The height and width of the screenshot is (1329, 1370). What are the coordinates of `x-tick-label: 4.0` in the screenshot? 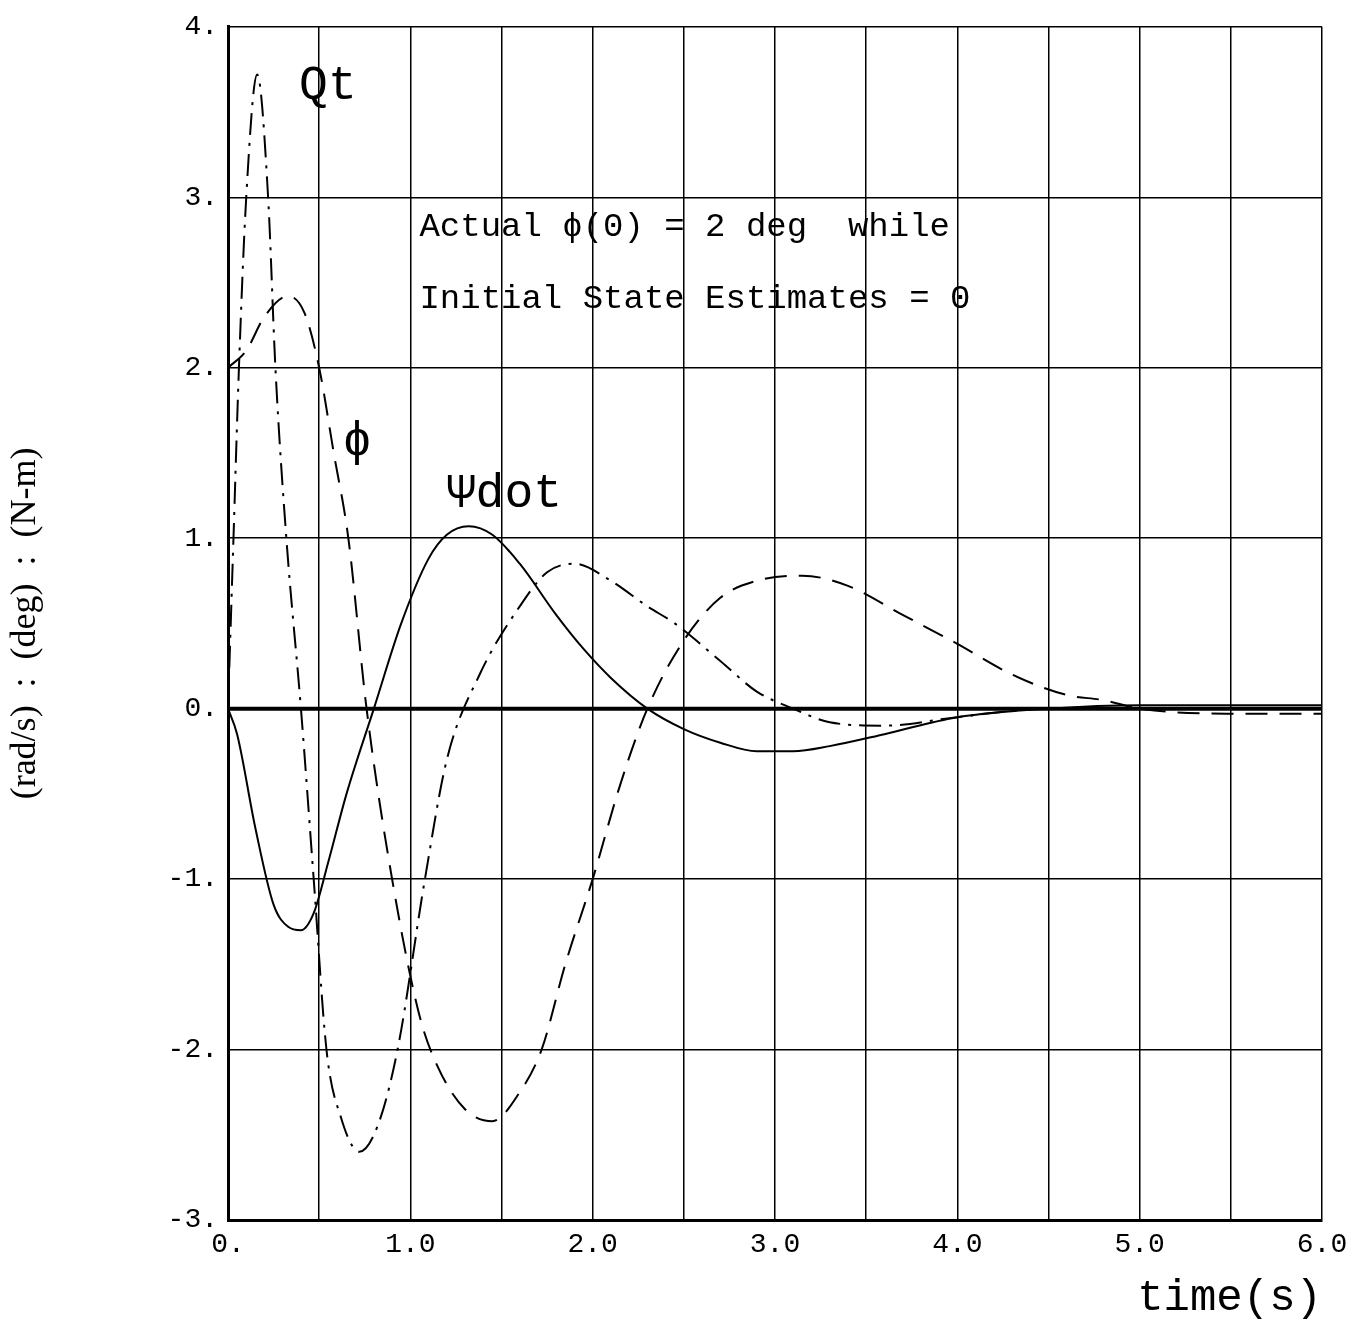 It's located at (957, 1245).